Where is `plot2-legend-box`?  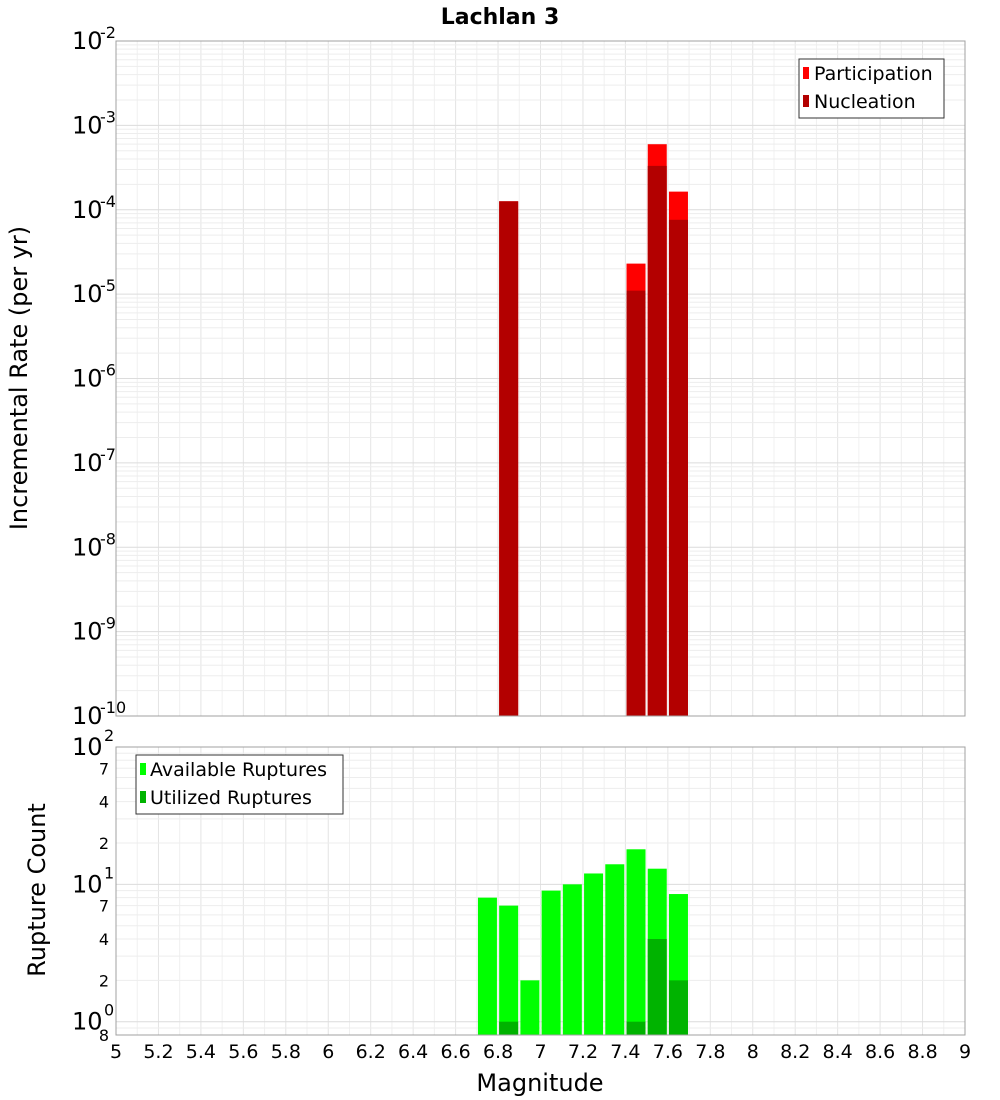 plot2-legend-box is located at coordinates (239, 784).